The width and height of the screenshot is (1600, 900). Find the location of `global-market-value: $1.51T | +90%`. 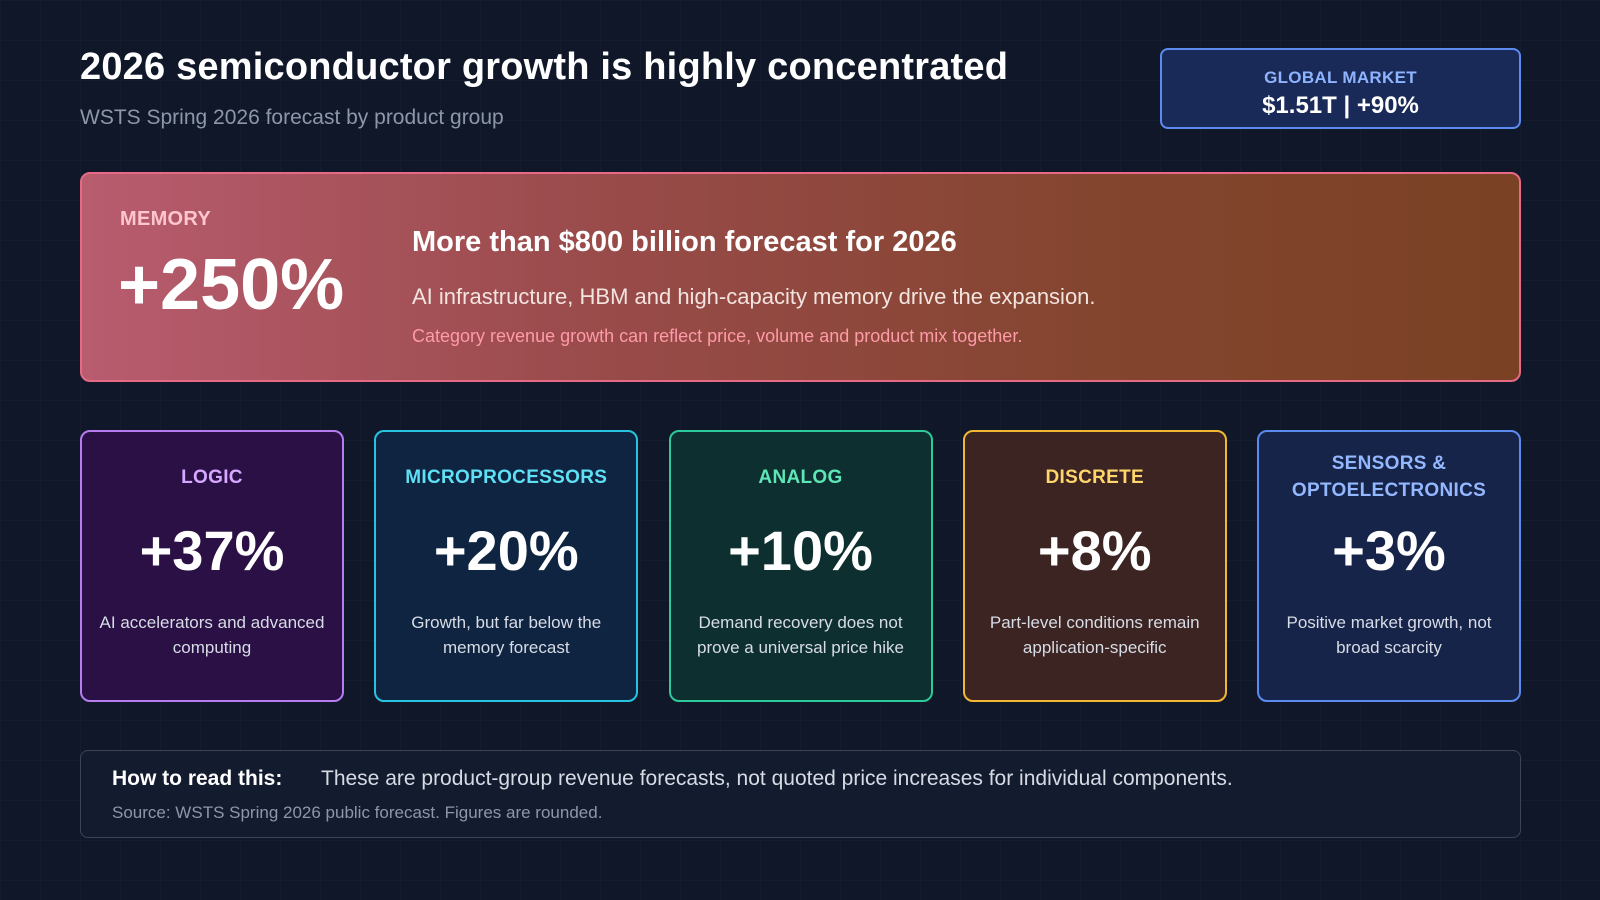

global-market-value: $1.51T | +90% is located at coordinates (1340, 105).